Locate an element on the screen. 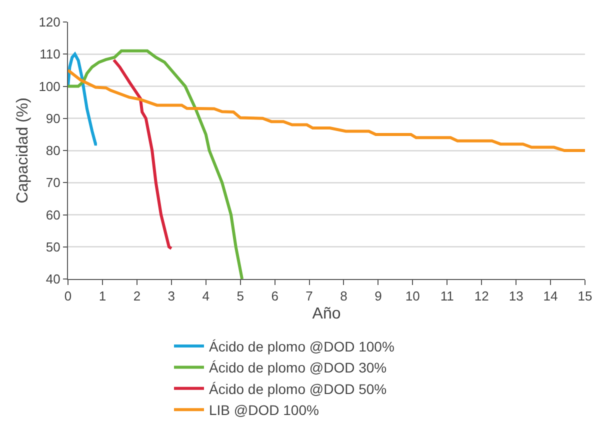 The width and height of the screenshot is (595, 436). x-tick-label: 9 is located at coordinates (378, 296).